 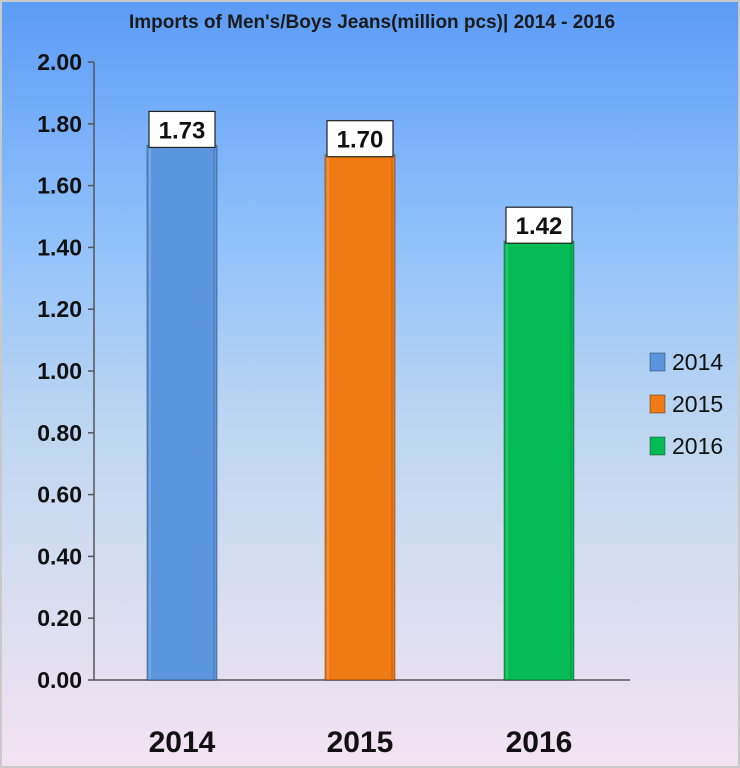 I want to click on y-tick-label: 0.40, so click(x=59, y=556).